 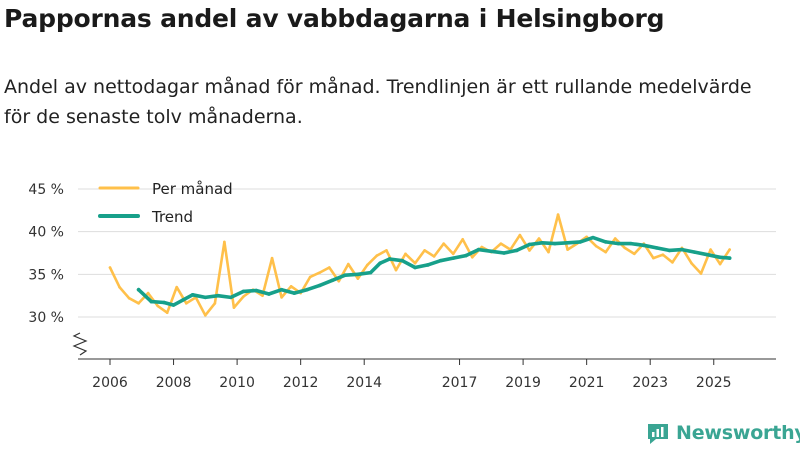 What do you see at coordinates (46, 233) in the screenshot?
I see `y-tick-label: 40 %` at bounding box center [46, 233].